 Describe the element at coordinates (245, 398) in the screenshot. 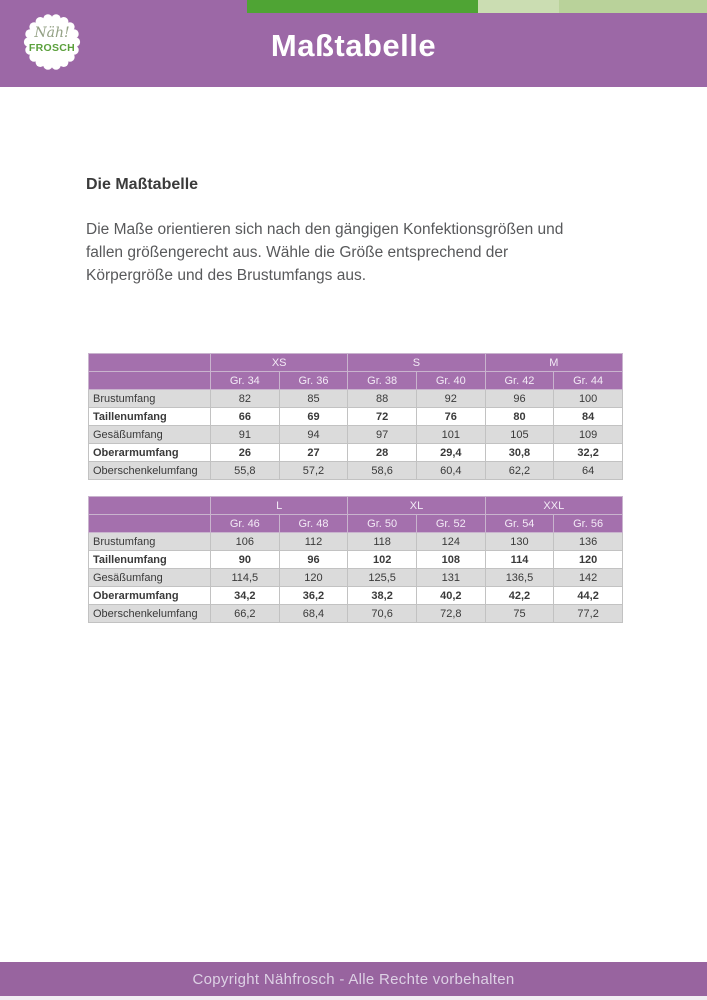

I see `measurement-value: 82` at that location.